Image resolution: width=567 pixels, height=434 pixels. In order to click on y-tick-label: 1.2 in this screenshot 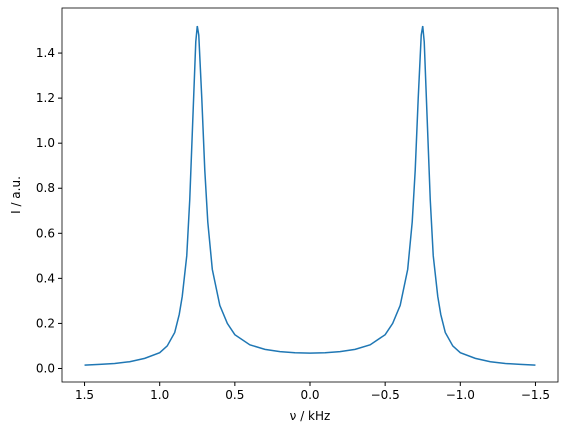, I will do `click(45, 98)`.